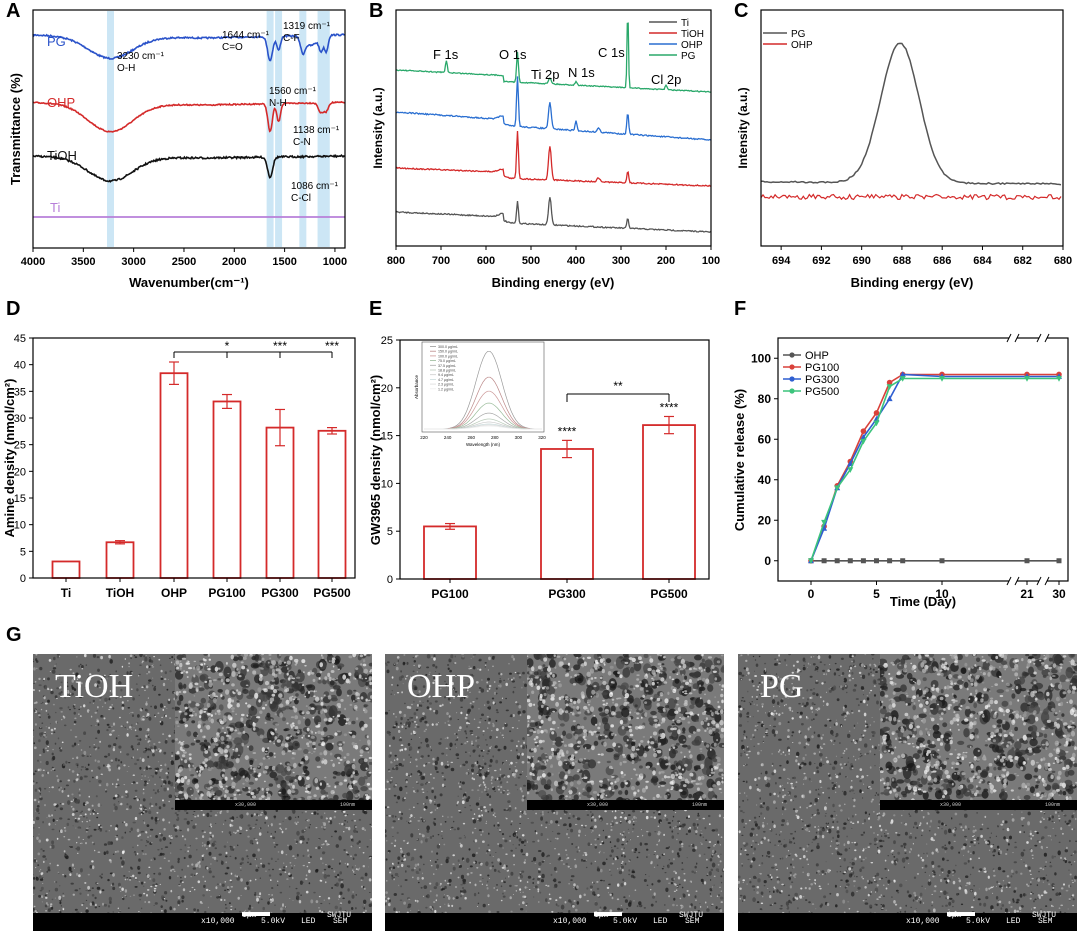  Describe the element at coordinates (218, 921) in the screenshot. I see `sem-magnification: x10,000` at that location.